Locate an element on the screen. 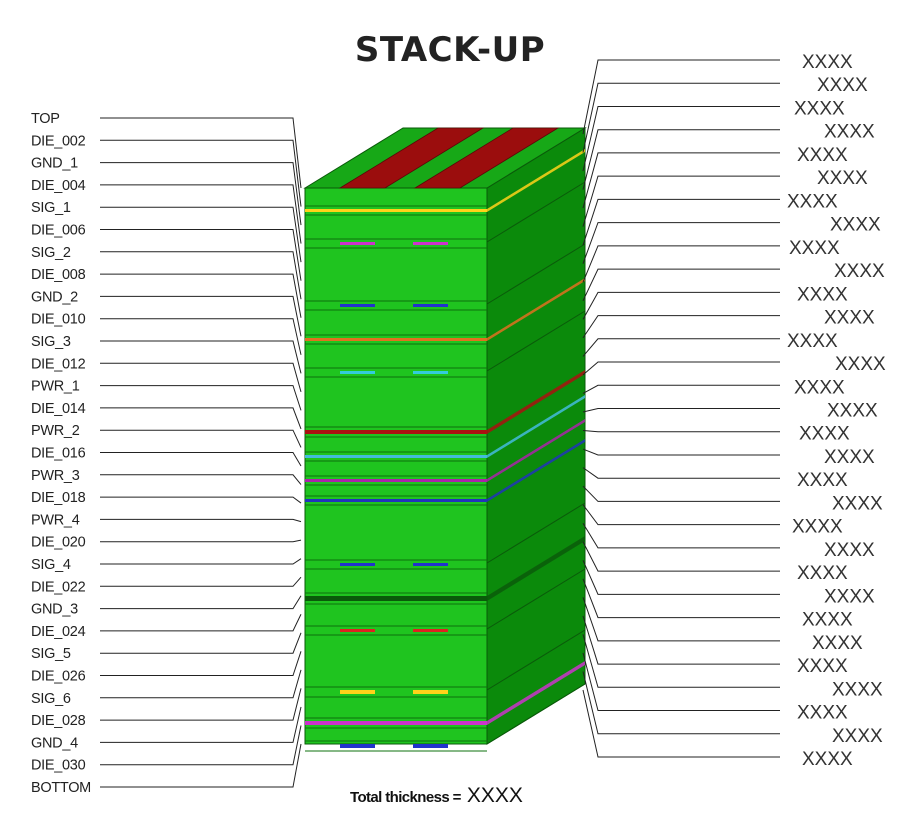  total-thickness-value: XXXX is located at coordinates (494, 795).